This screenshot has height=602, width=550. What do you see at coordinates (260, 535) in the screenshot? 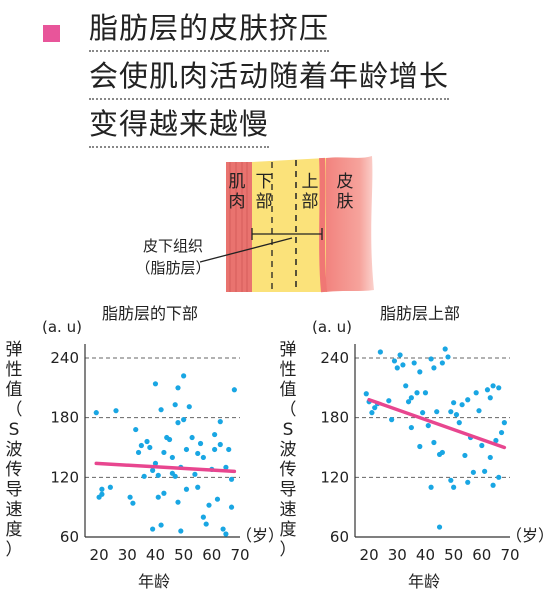
I see `x-axis-unit: （岁）` at bounding box center [260, 535].